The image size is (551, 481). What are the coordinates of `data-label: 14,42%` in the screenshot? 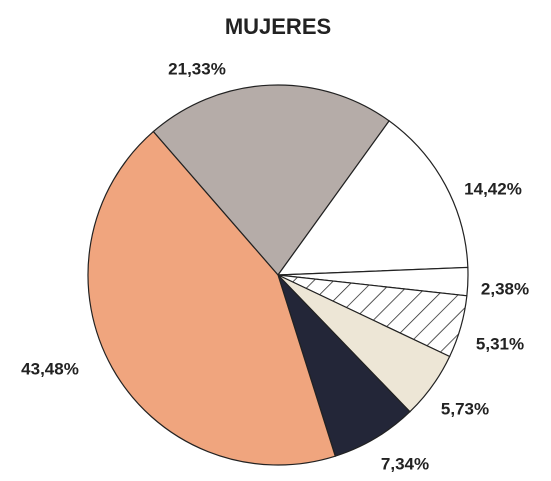 It's located at (493, 188).